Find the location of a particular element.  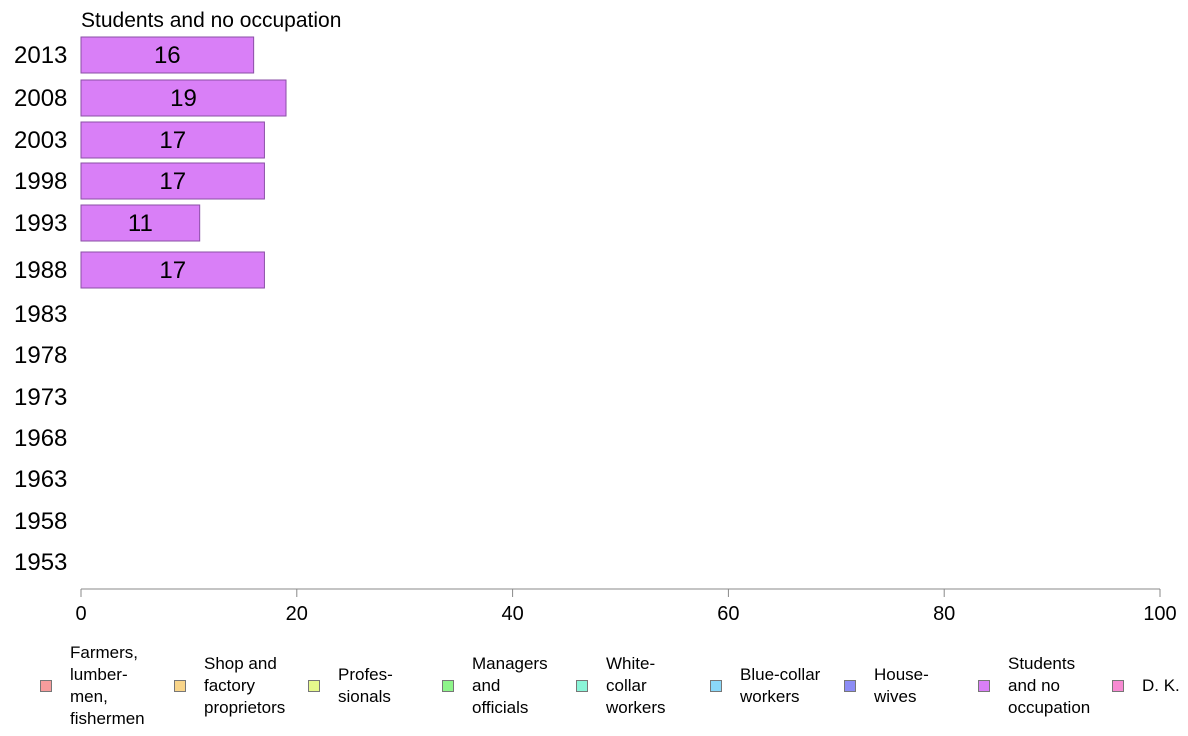

y-tick-label: 2008 is located at coordinates (40, 98).